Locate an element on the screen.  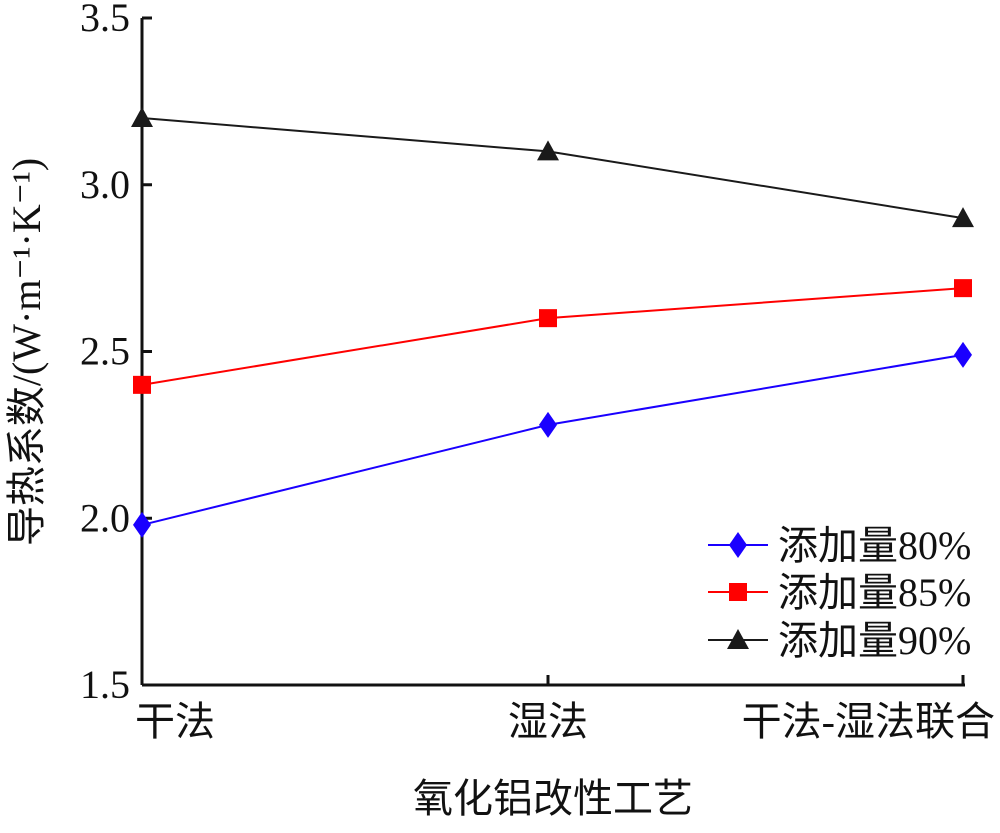
legend-label: 添加量85% is located at coordinates (874, 592).